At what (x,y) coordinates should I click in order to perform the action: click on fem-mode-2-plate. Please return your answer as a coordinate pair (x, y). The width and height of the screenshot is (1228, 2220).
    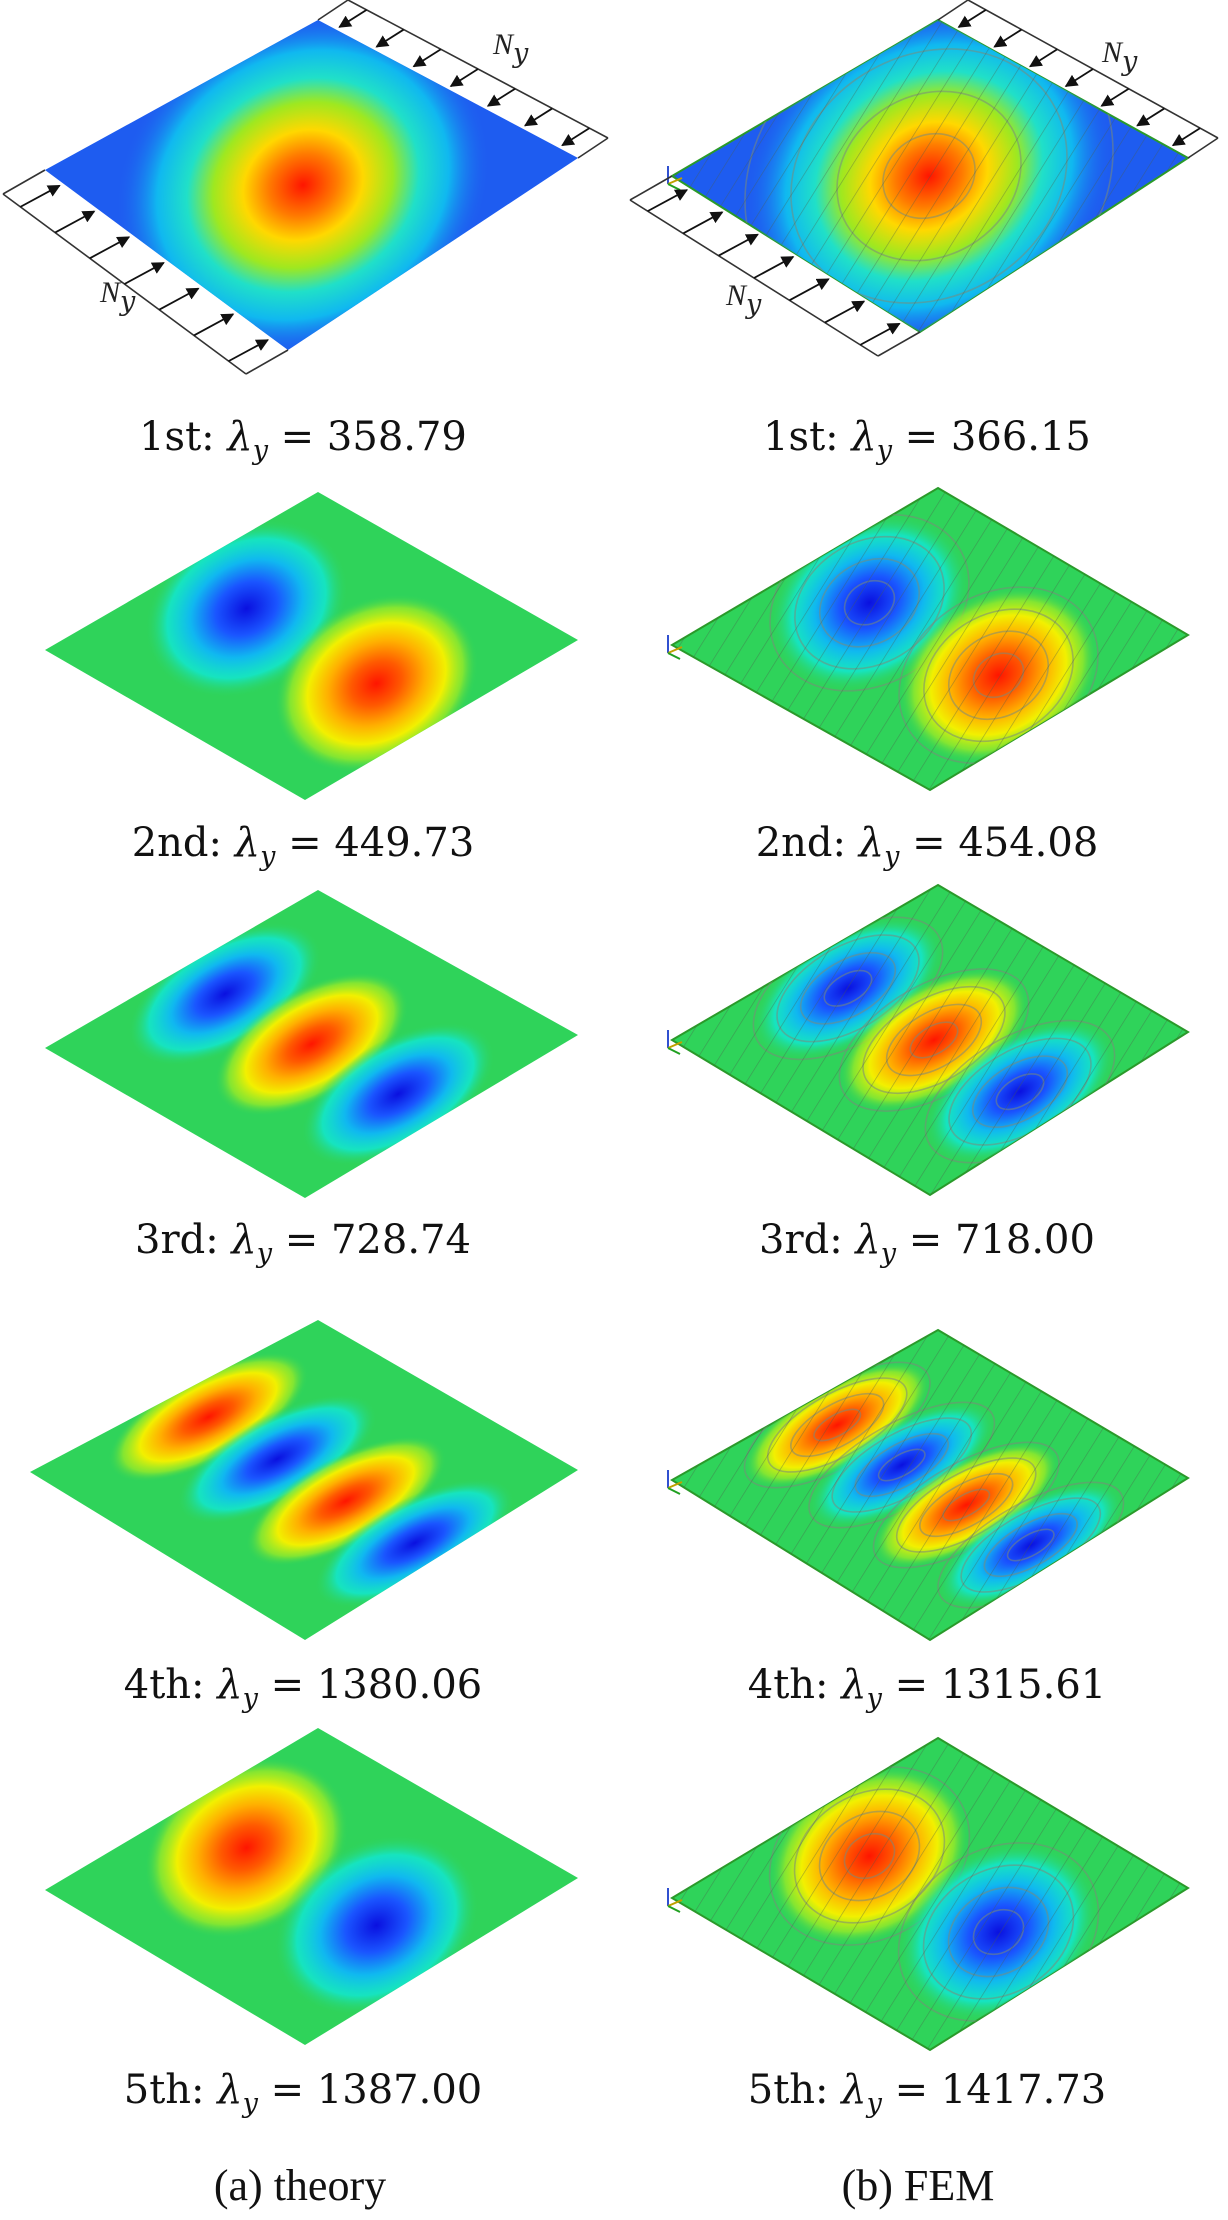
    Looking at the image, I should click on (928, 639).